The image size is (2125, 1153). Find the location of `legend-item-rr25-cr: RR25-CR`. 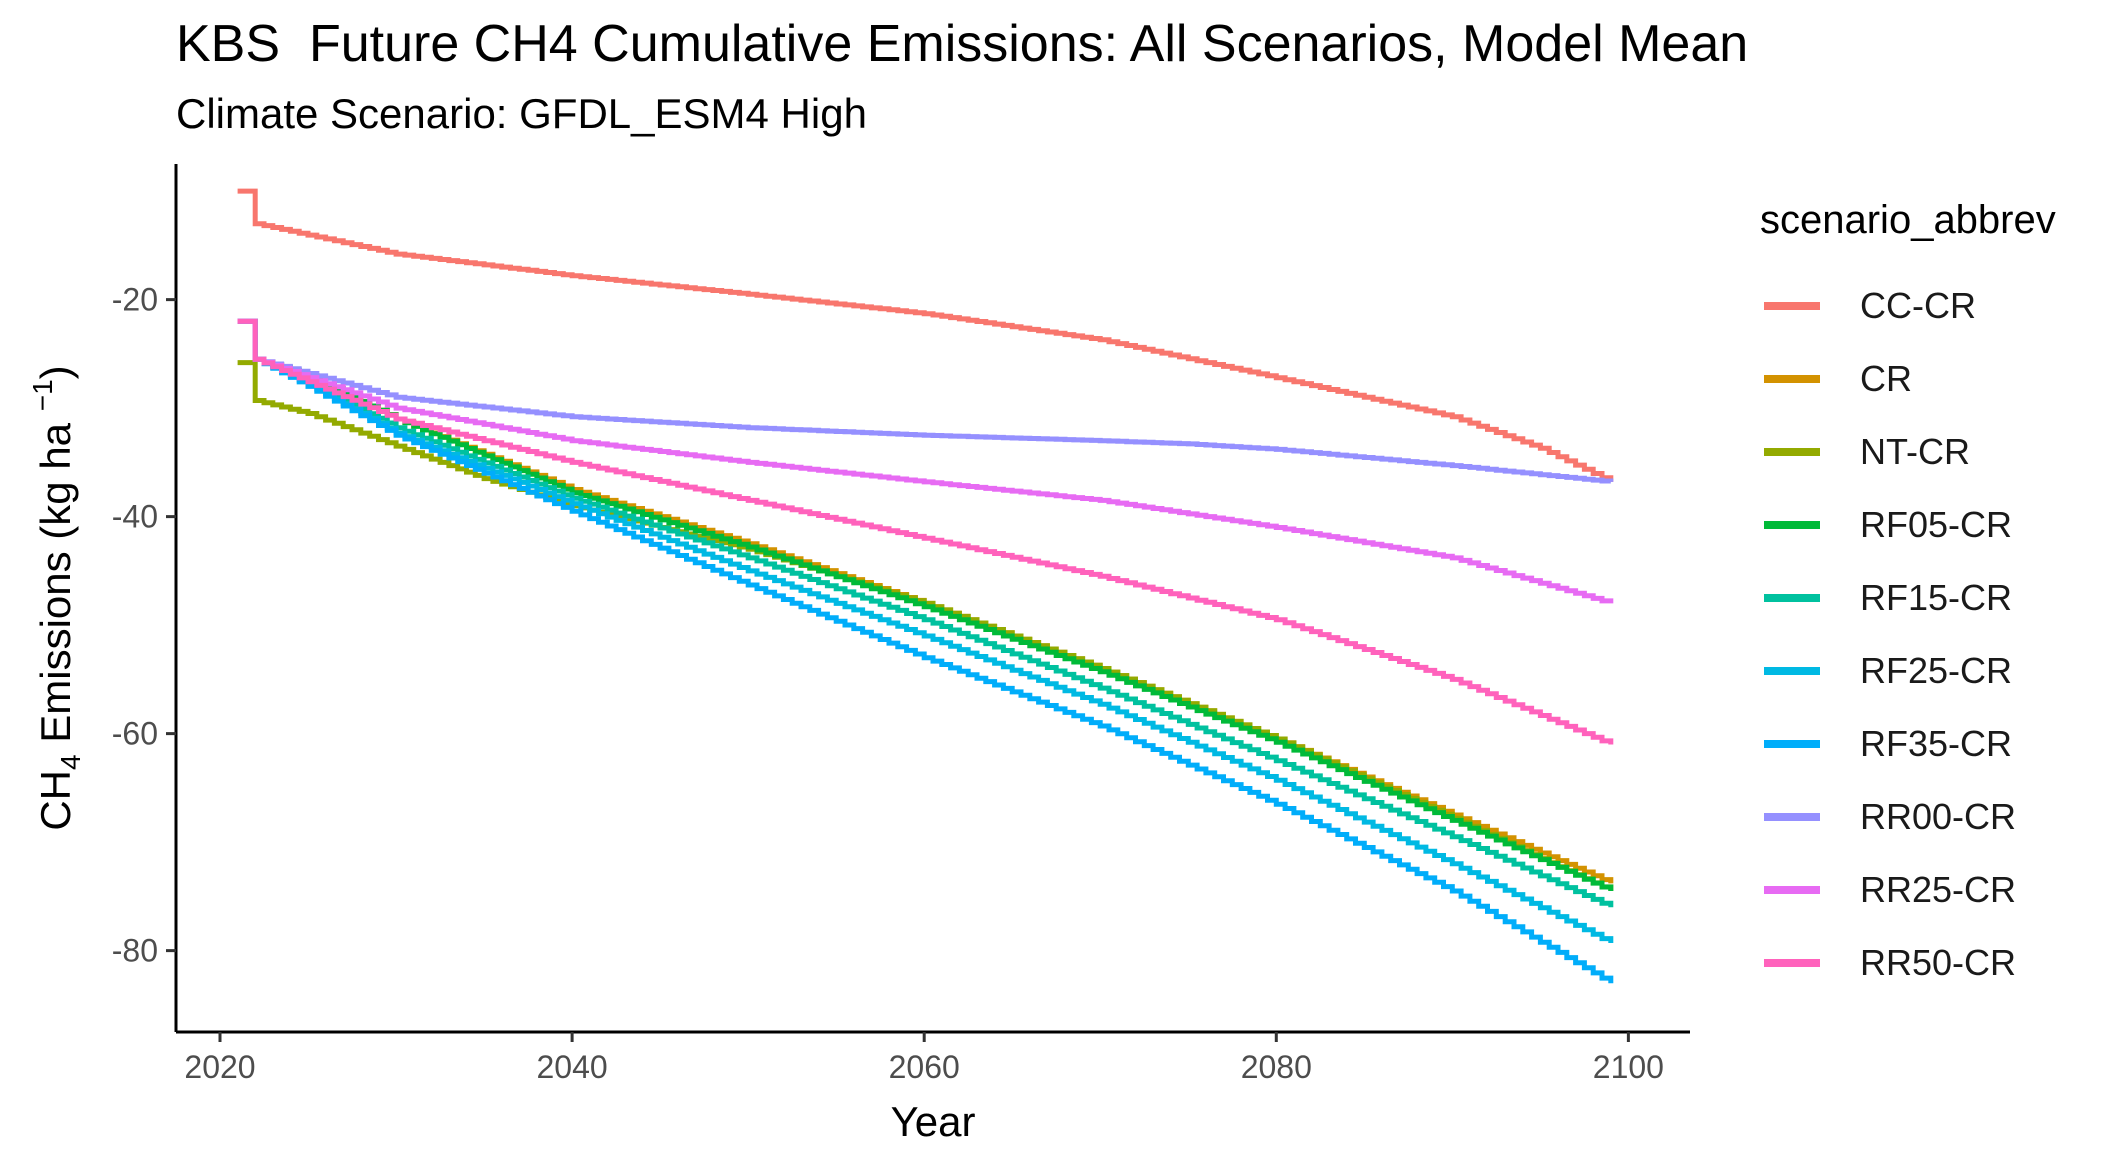

legend-item-rr25-cr: RR25-CR is located at coordinates (1890, 890).